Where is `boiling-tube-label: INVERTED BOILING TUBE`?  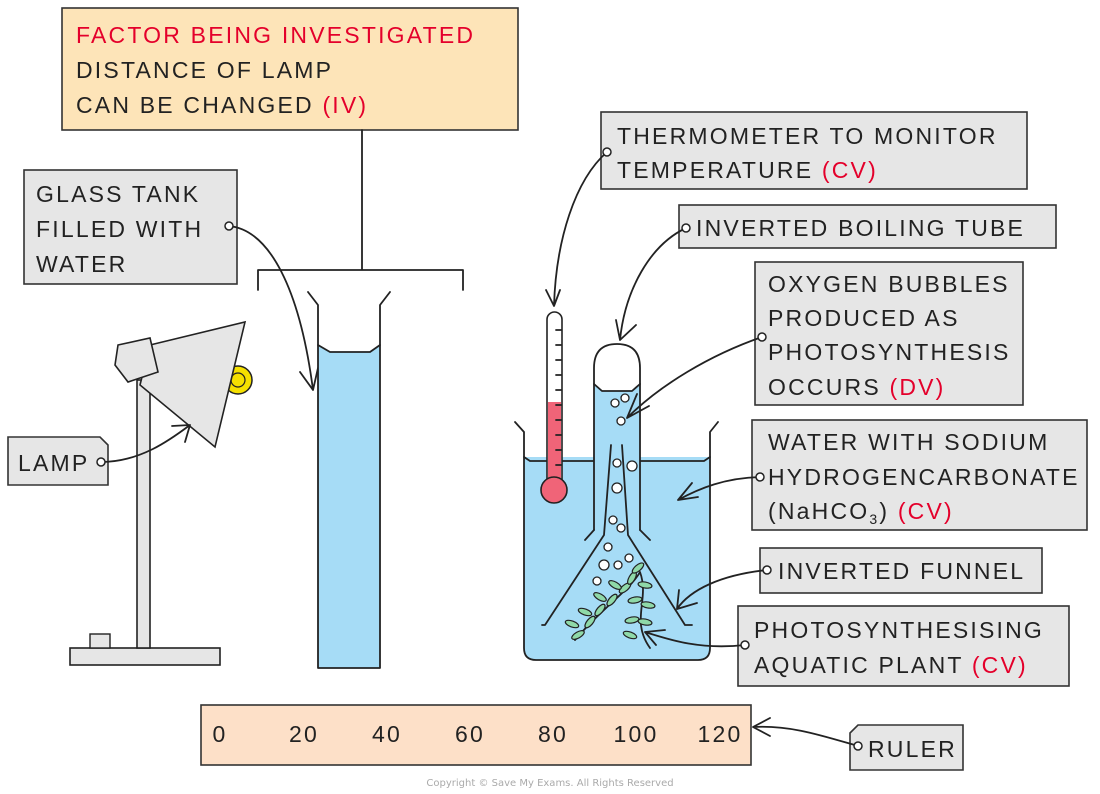 boiling-tube-label: INVERTED BOILING TUBE is located at coordinates (867, 226).